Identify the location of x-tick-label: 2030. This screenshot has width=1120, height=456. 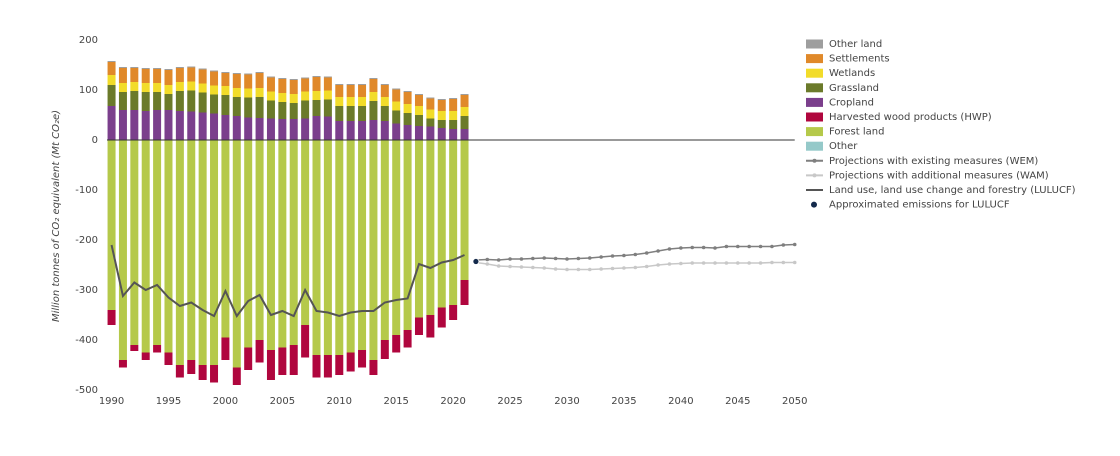
(566, 401).